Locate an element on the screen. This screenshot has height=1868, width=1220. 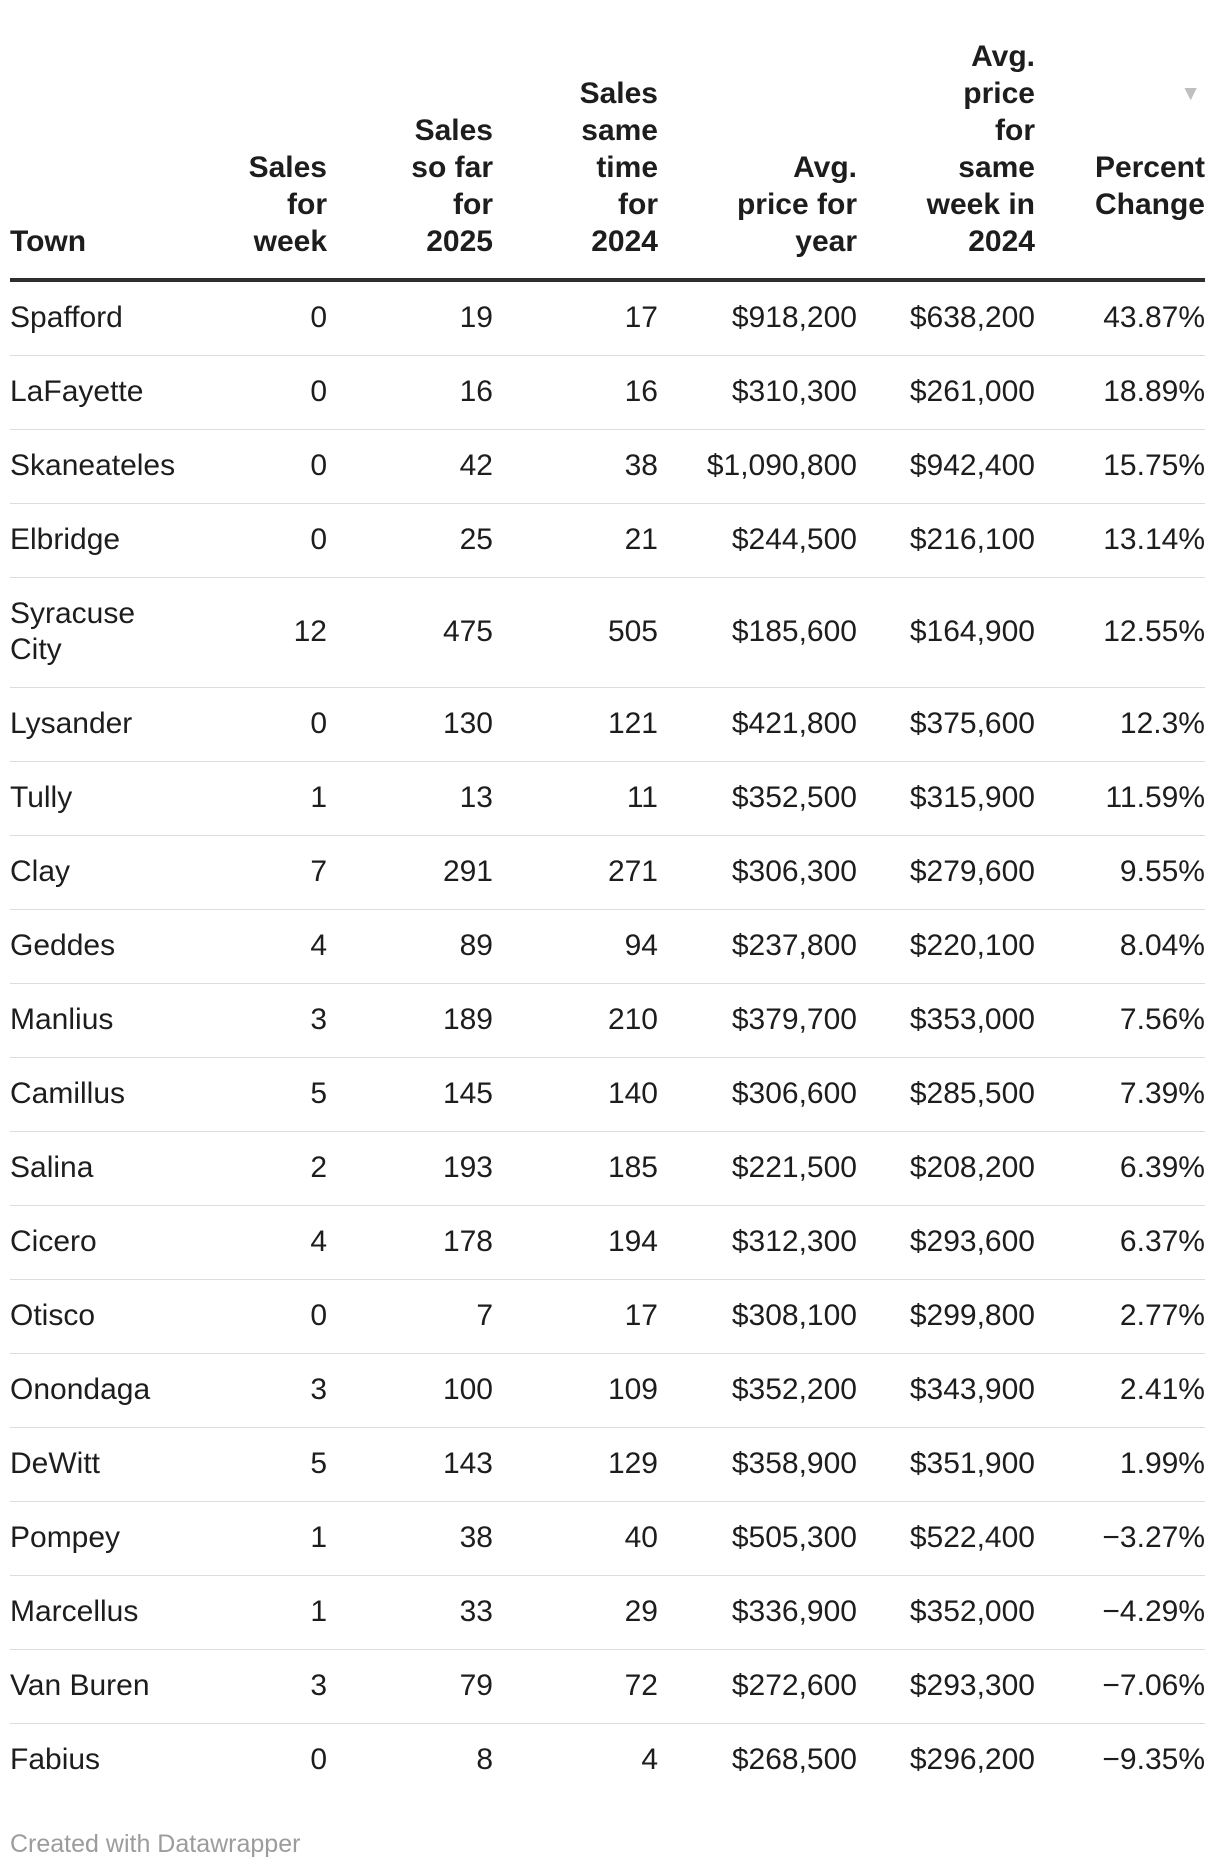
cell-town: Tully is located at coordinates (41, 797).